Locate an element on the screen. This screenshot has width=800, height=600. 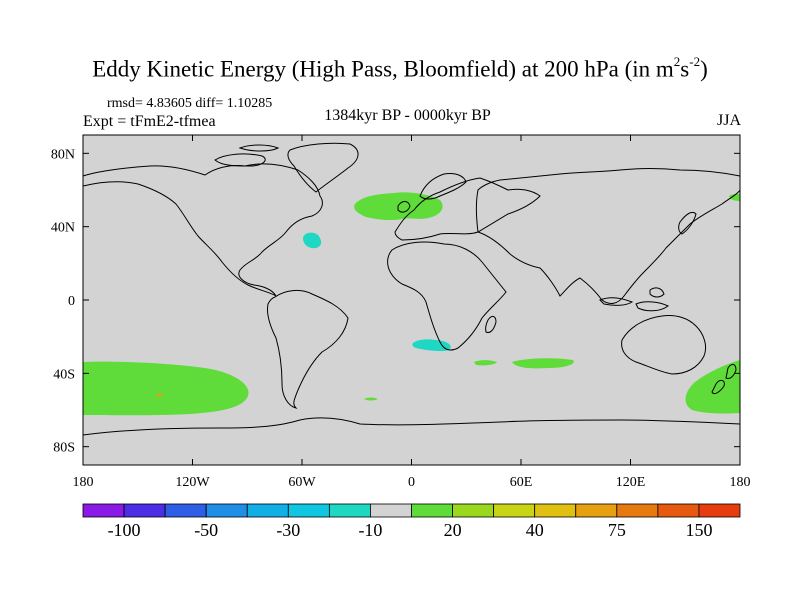
northwest-atlantic-negative-region is located at coordinates (312, 240).